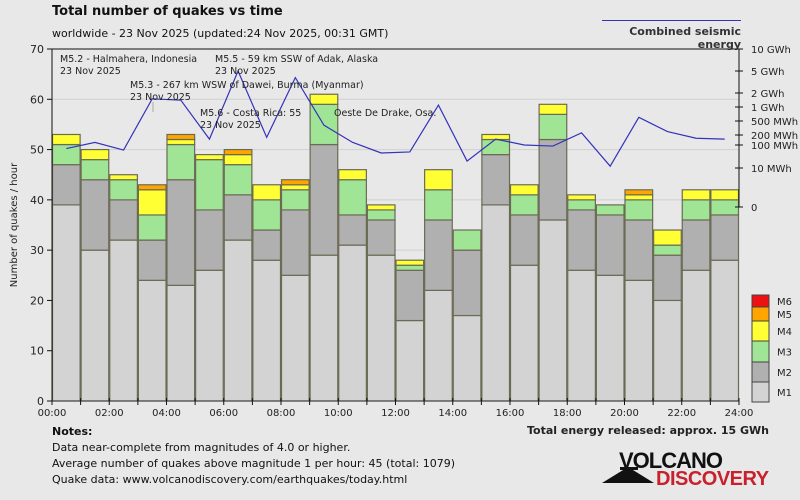 Image resolution: width=800 pixels, height=500 pixels. I want to click on x-tick-label: 02:00, so click(109, 413).